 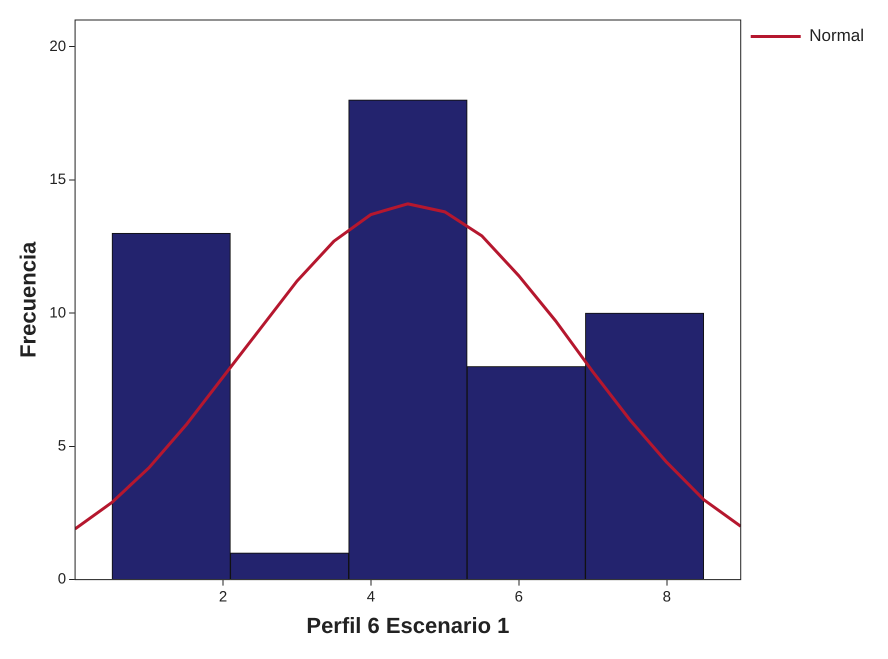 I want to click on legend-label: Normal, so click(x=836, y=36).